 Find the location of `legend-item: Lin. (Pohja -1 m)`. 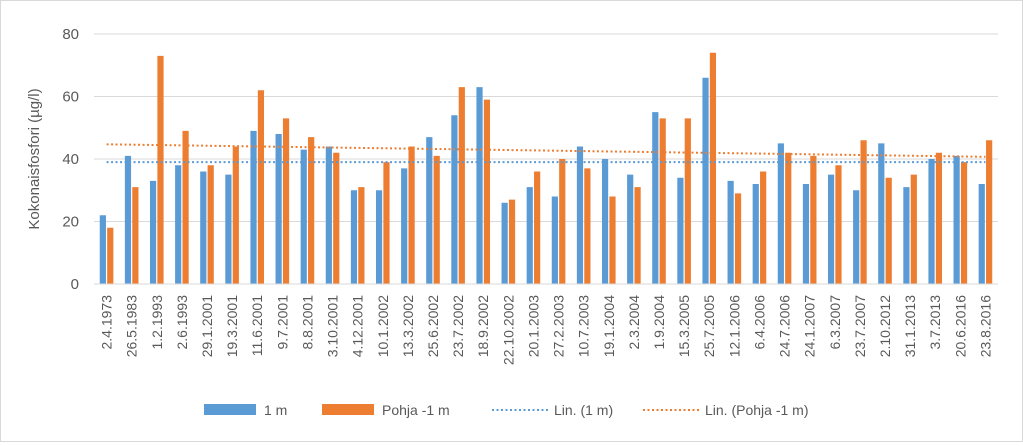

legend-item: Lin. (Pohja -1 m) is located at coordinates (725, 410).